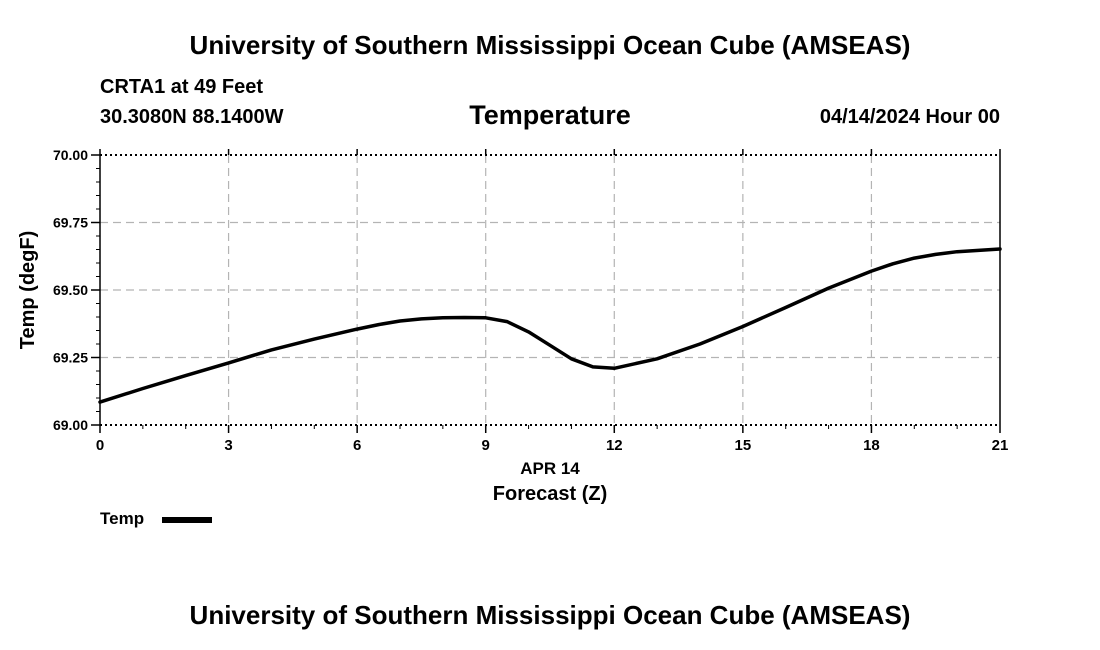  What do you see at coordinates (182, 87) in the screenshot?
I see `station-label: CRTA1 at 49 Feet` at bounding box center [182, 87].